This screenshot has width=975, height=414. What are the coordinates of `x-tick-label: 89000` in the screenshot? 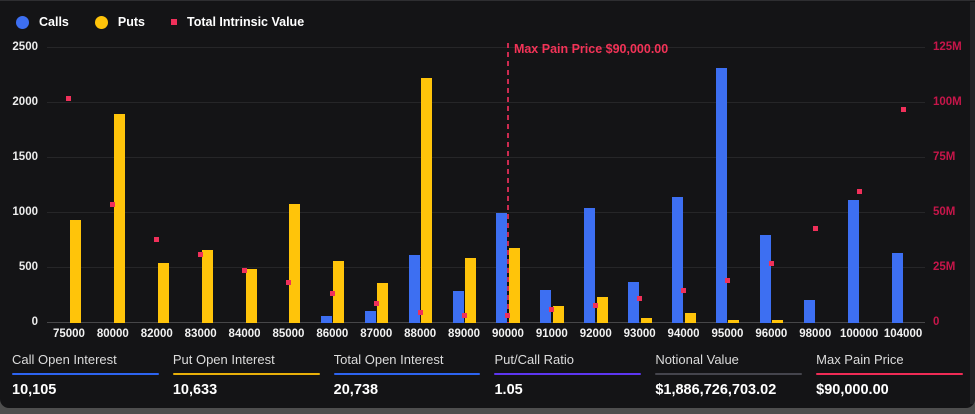 It's located at (464, 334).